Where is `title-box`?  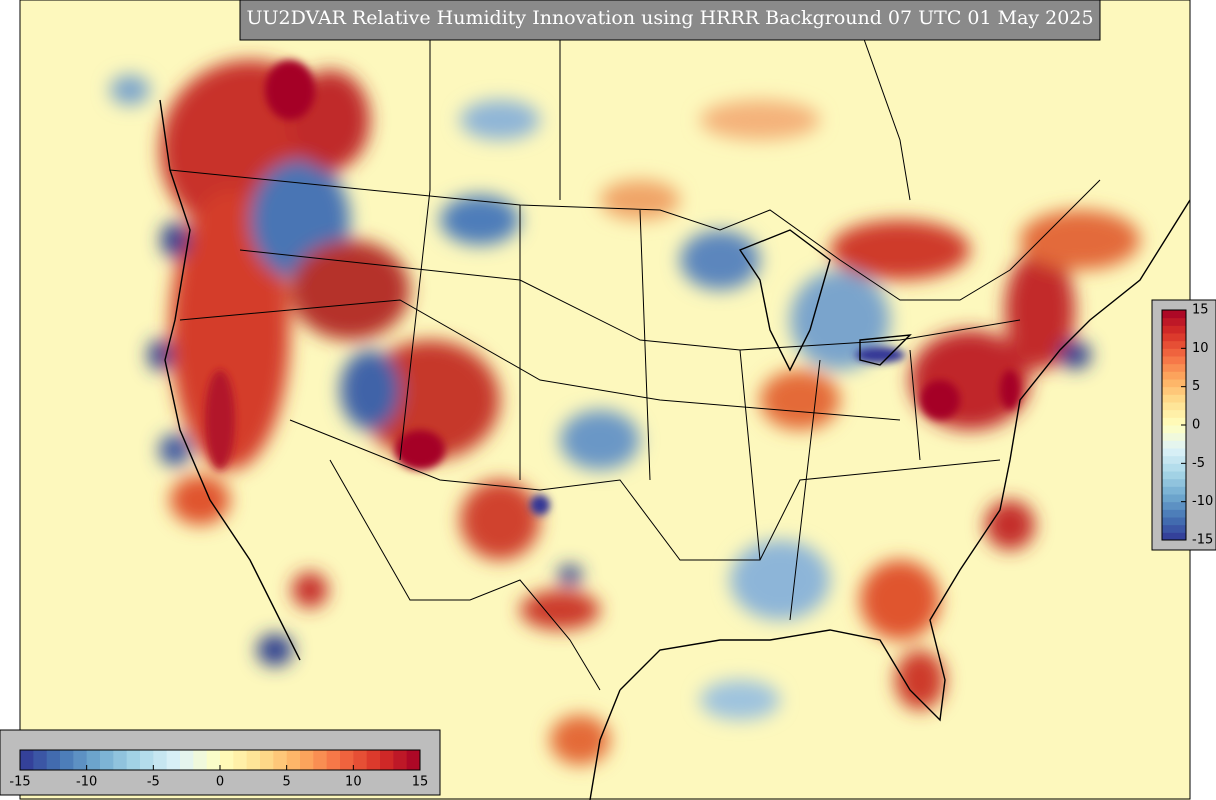 title-box is located at coordinates (670, 20).